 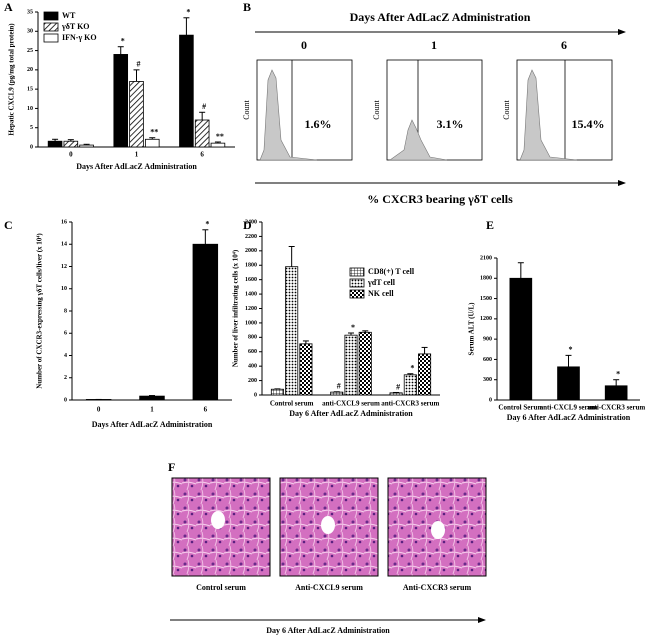 I want to click on y-tick-label: 4, so click(x=65, y=356).